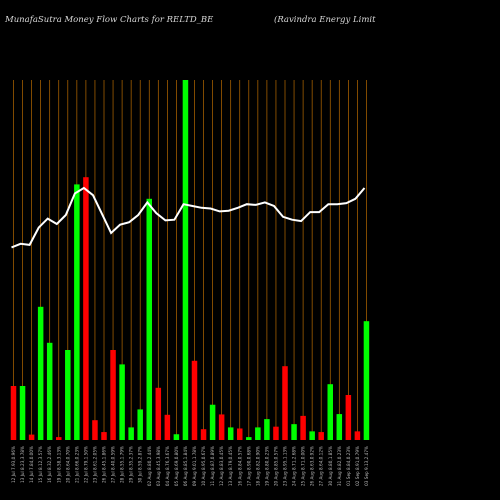 This screenshot has height=500, width=500. What do you see at coordinates (239, 466) in the screenshot?
I see `x-tick-label: 16 Aug 8.84,0.57%` at bounding box center [239, 466].